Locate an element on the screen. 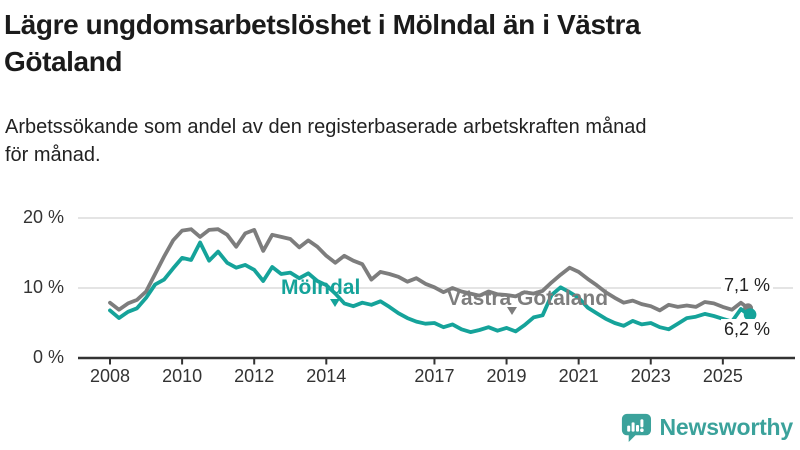  molndal-arrow-down-icon is located at coordinates (335, 303).